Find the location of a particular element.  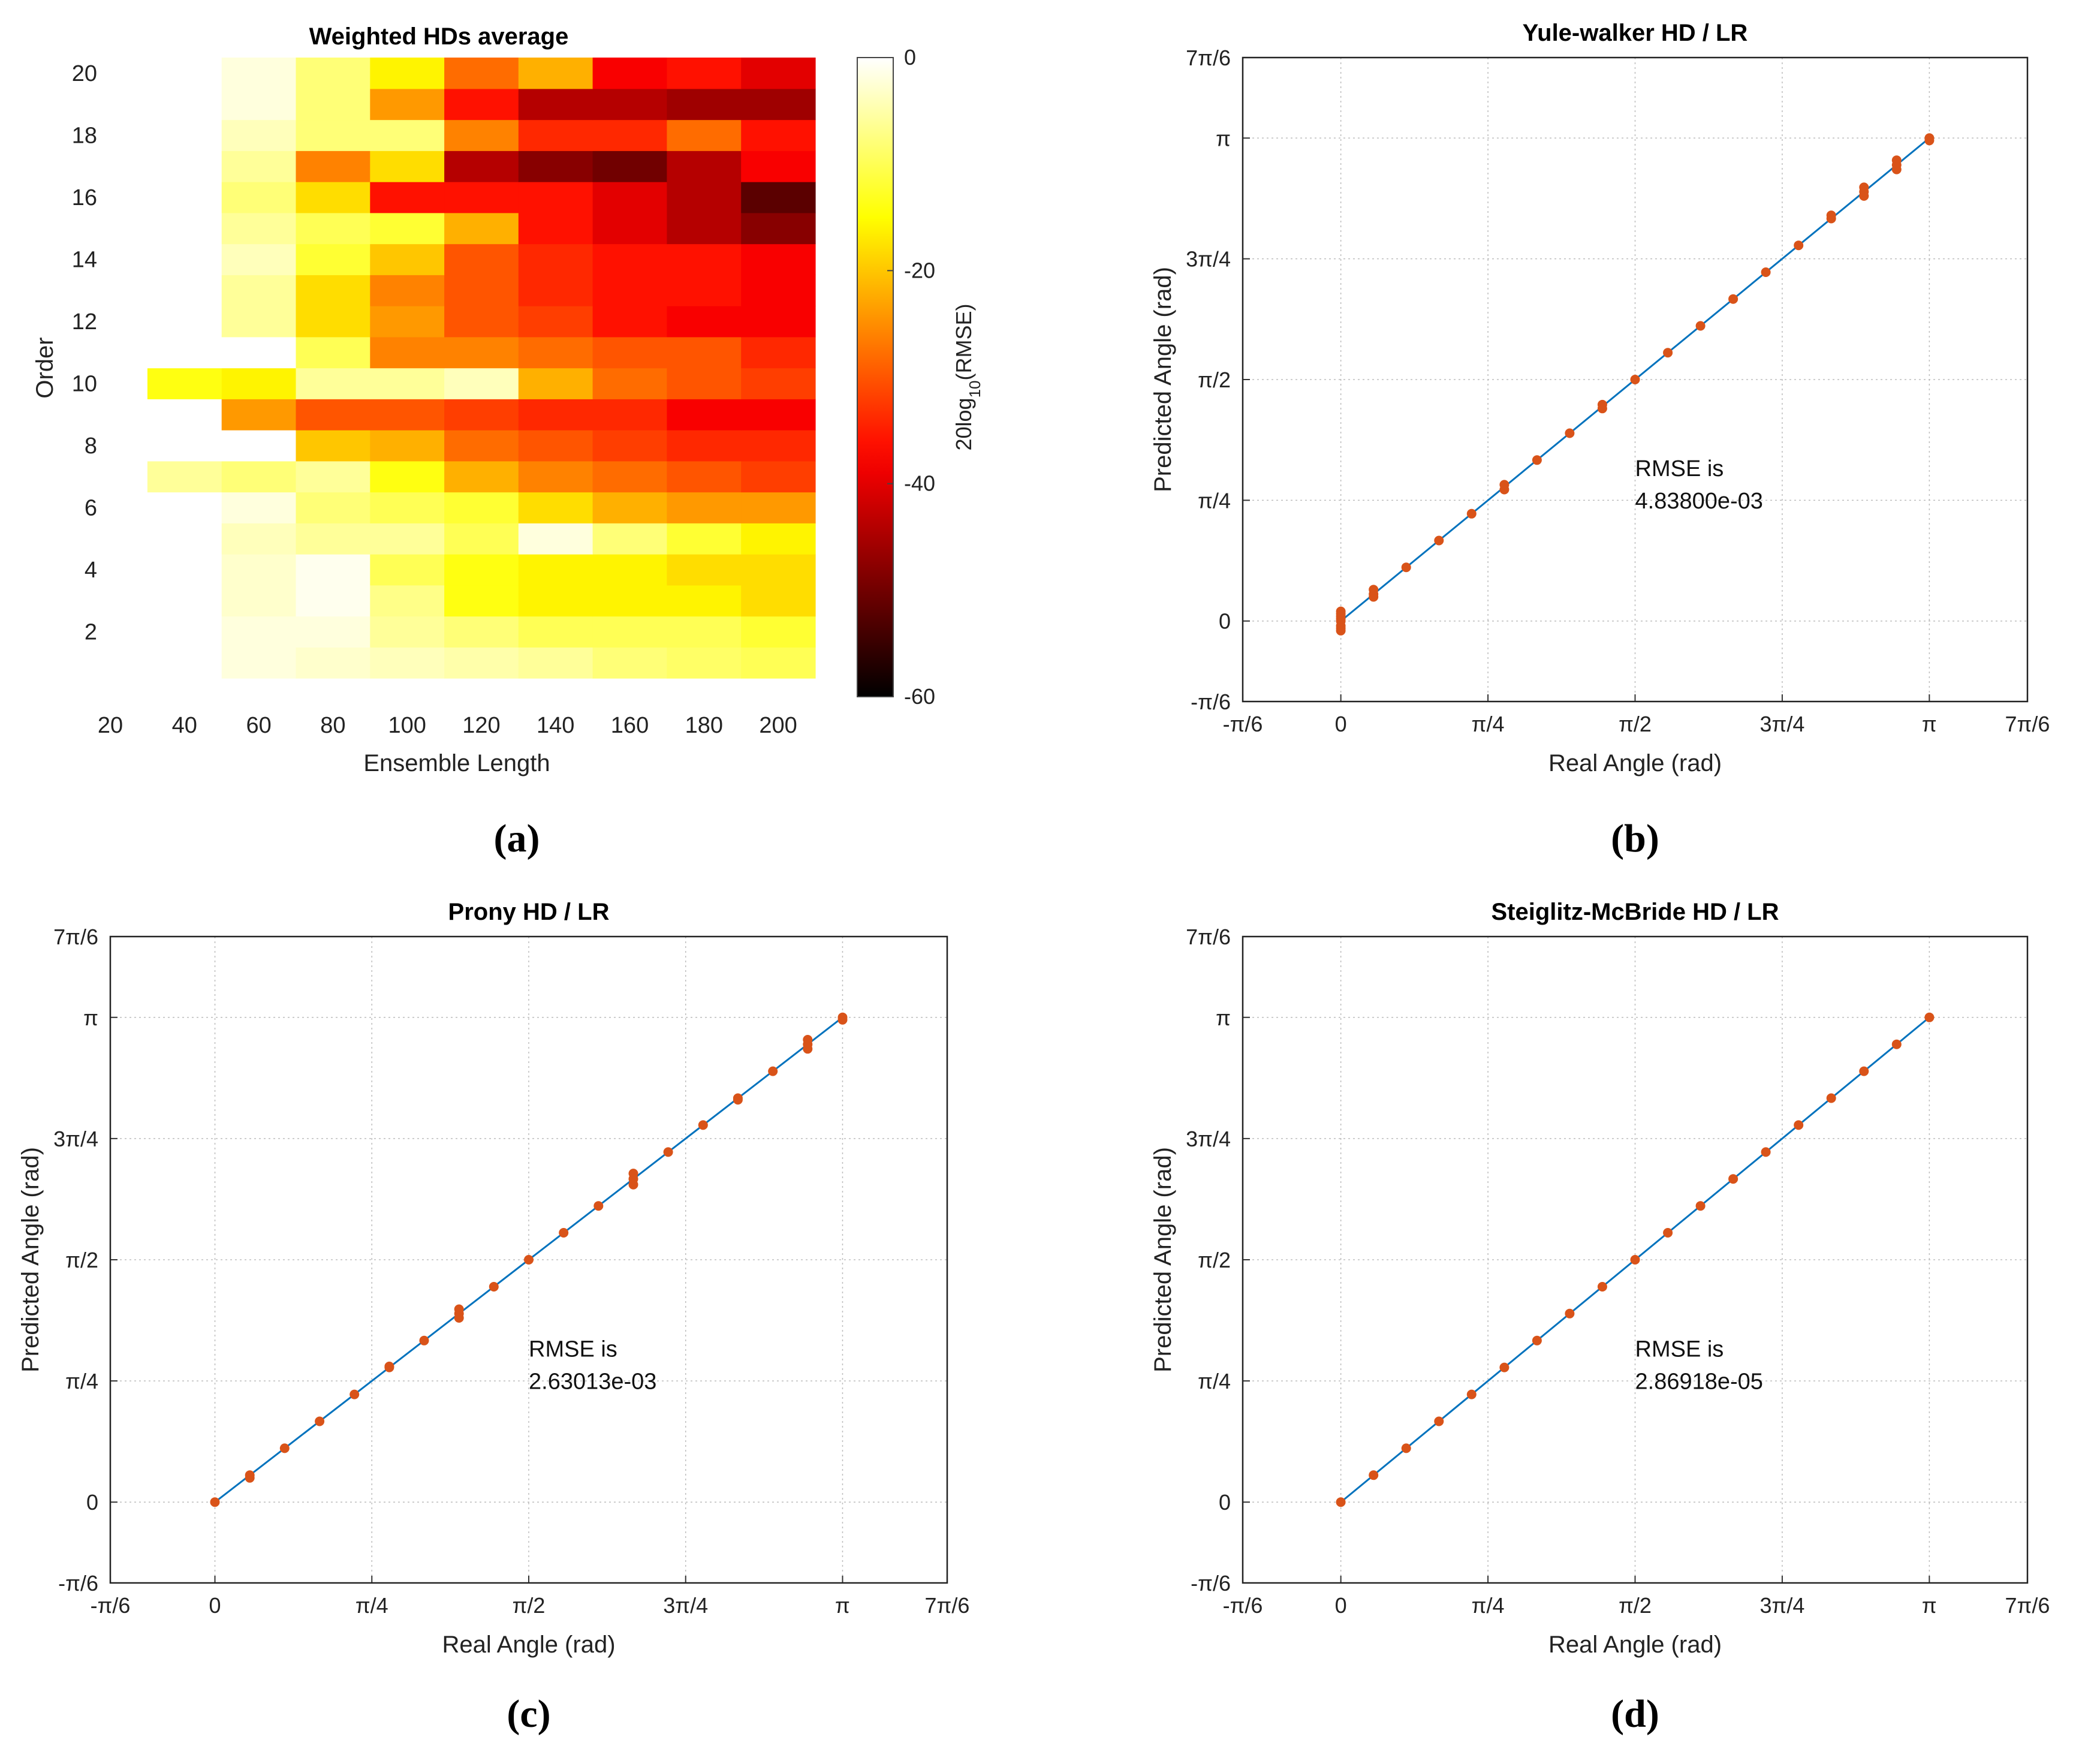

x-tick-label: 200 is located at coordinates (778, 725).